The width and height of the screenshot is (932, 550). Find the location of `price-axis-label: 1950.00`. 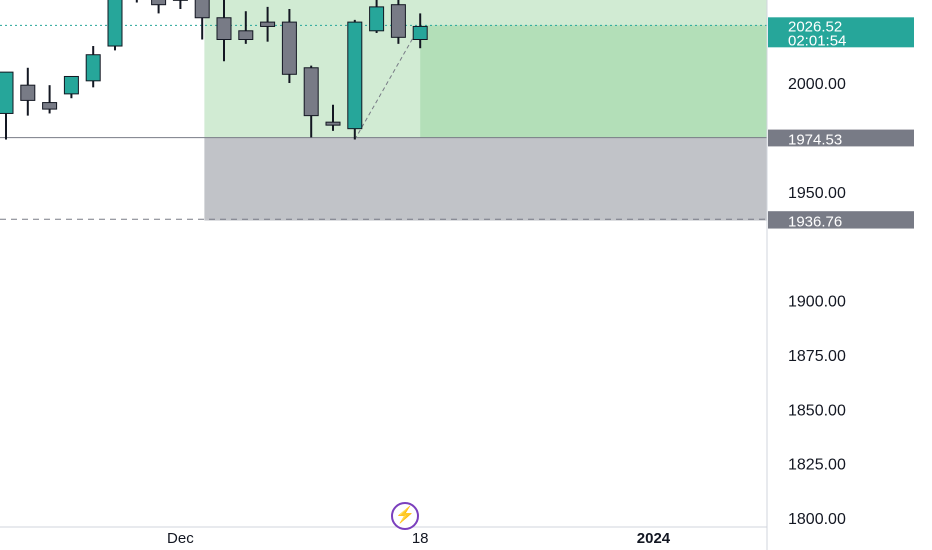

price-axis-label: 1950.00 is located at coordinates (817, 193).